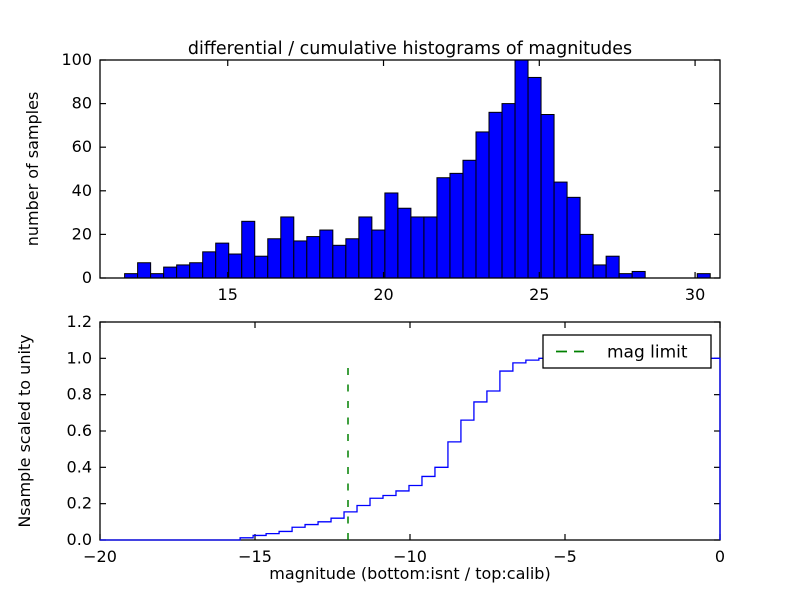 This screenshot has width=800, height=600. What do you see at coordinates (695, 294) in the screenshot?
I see `x-tick-label: 30` at bounding box center [695, 294].